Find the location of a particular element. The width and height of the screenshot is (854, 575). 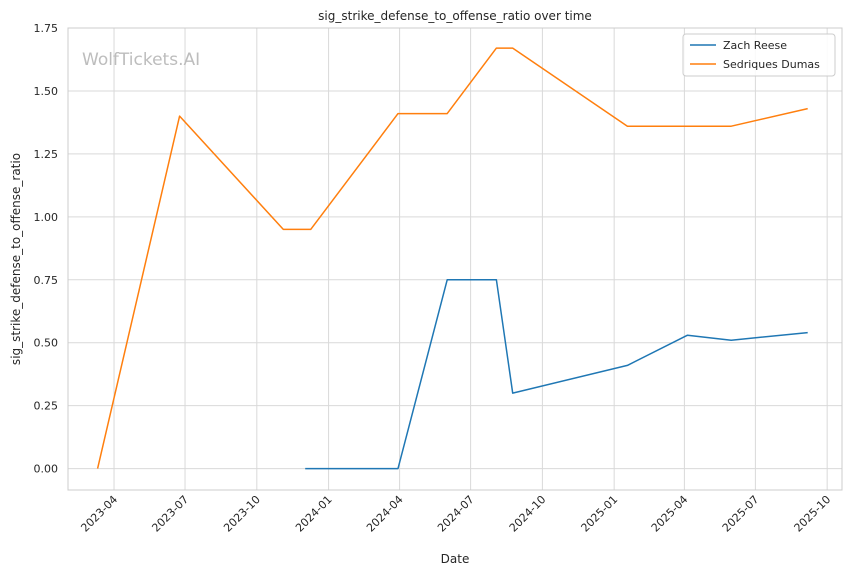

x-tick-label: 2025-07 is located at coordinates (741, 514).